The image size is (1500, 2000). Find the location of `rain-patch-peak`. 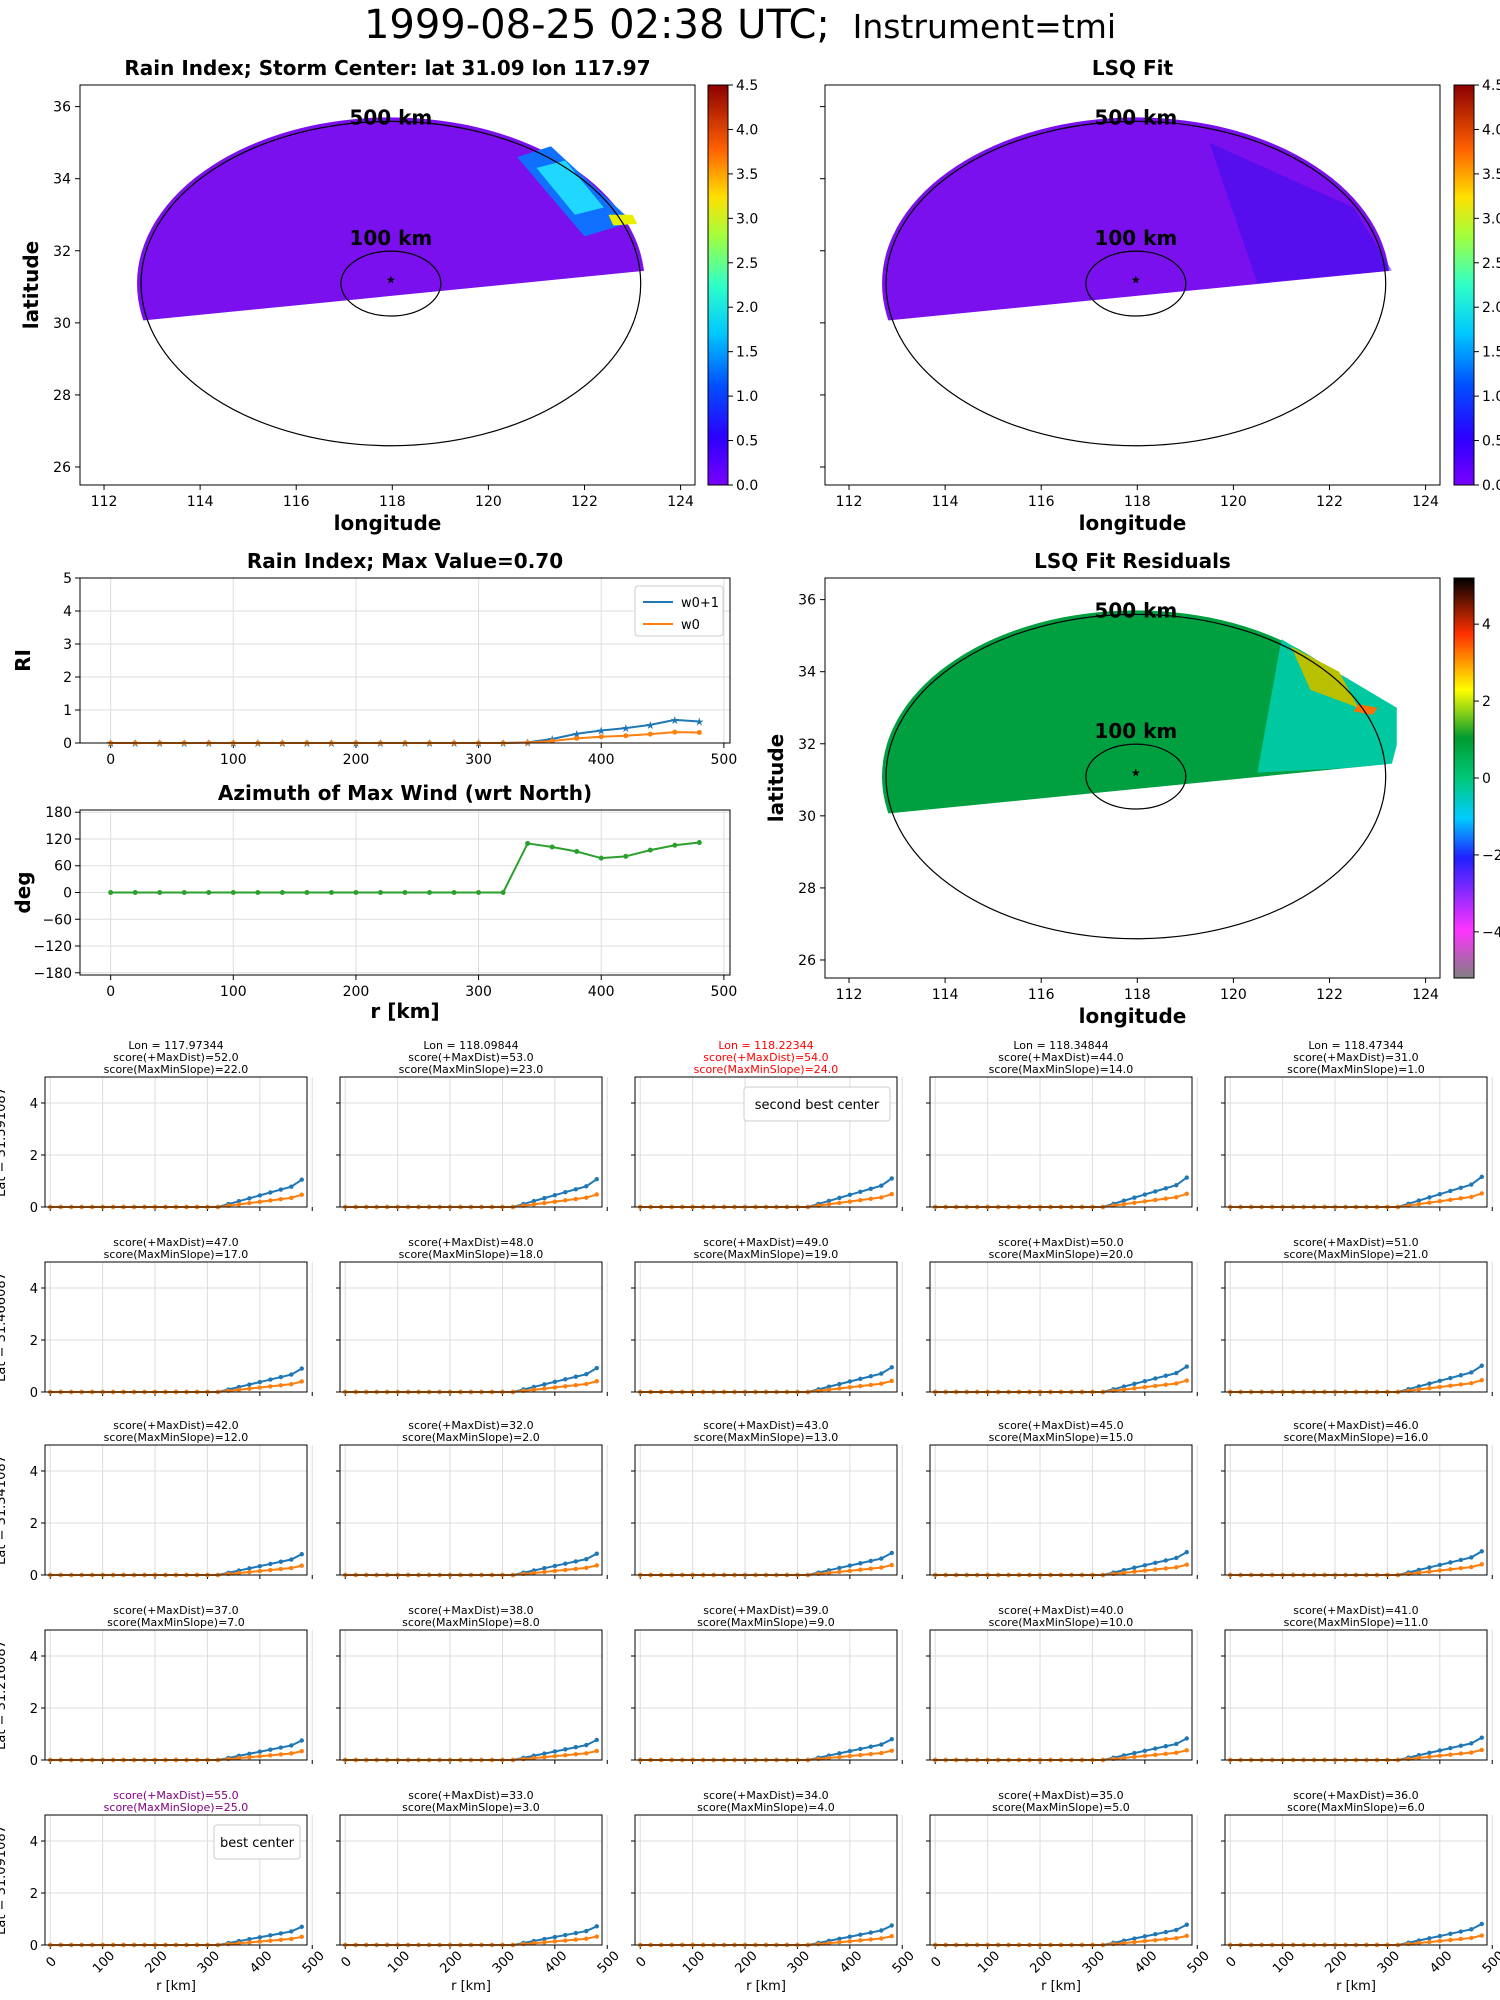

rain-patch-peak is located at coordinates (623, 220).